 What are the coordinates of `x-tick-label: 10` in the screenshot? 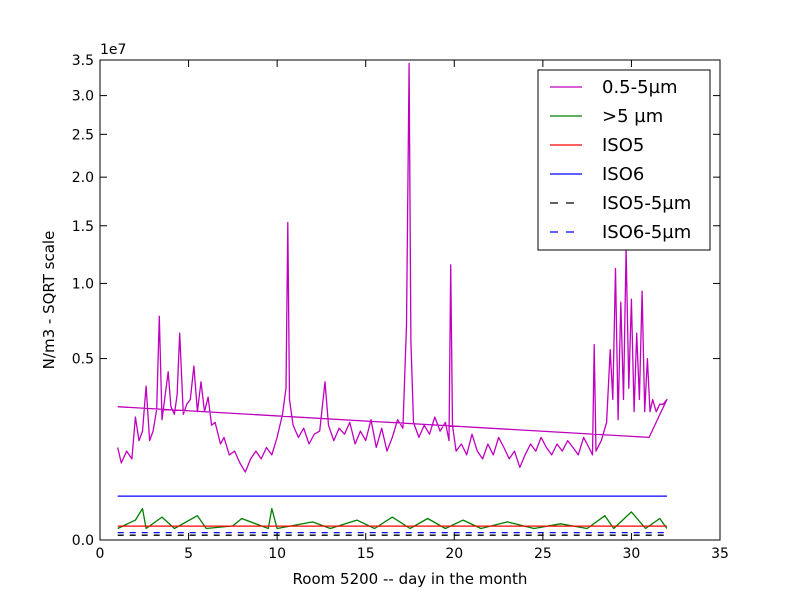 It's located at (277, 554).